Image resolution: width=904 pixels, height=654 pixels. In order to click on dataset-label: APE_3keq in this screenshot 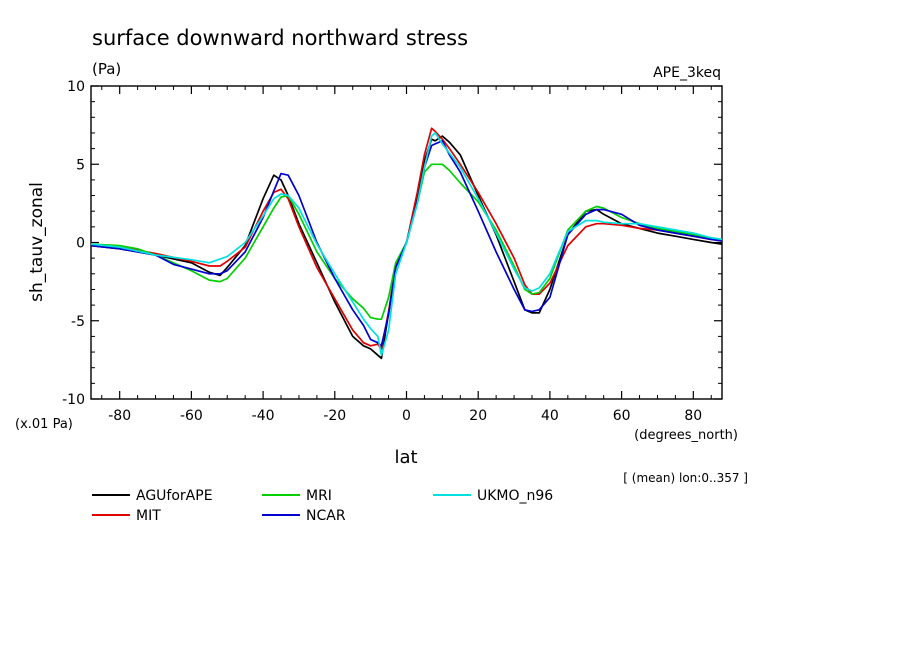, I will do `click(687, 73)`.